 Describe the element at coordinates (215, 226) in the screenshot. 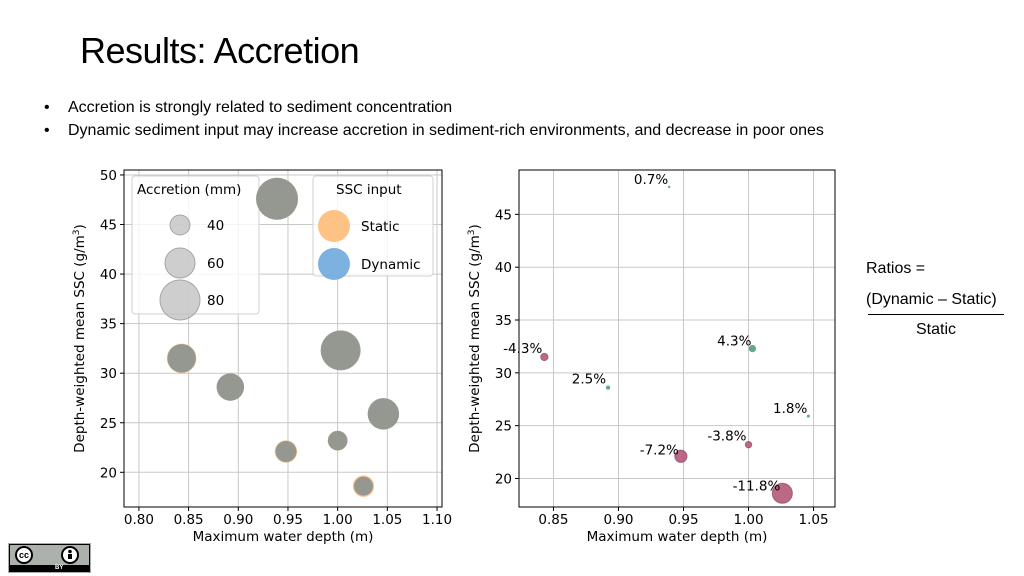

I see `size-legend-label: 40` at that location.